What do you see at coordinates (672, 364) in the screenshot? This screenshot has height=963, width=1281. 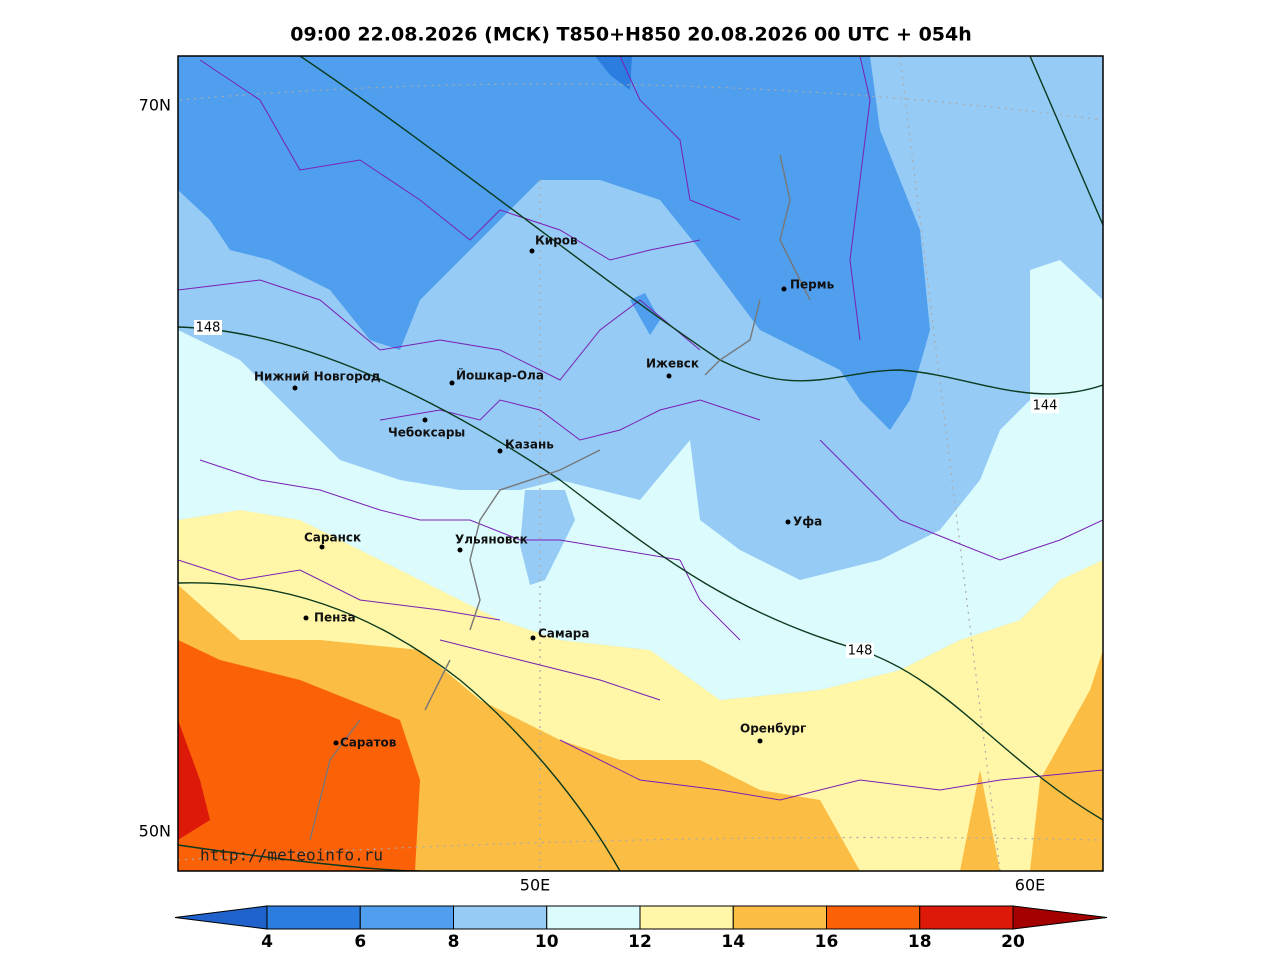 I see `city-label: Ижевск` at bounding box center [672, 364].